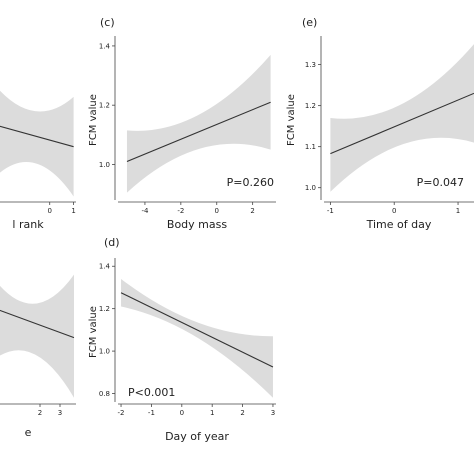  Describe the element at coordinates (93, 332) in the screenshot. I see `panel-d-y-label: FCM value` at that location.